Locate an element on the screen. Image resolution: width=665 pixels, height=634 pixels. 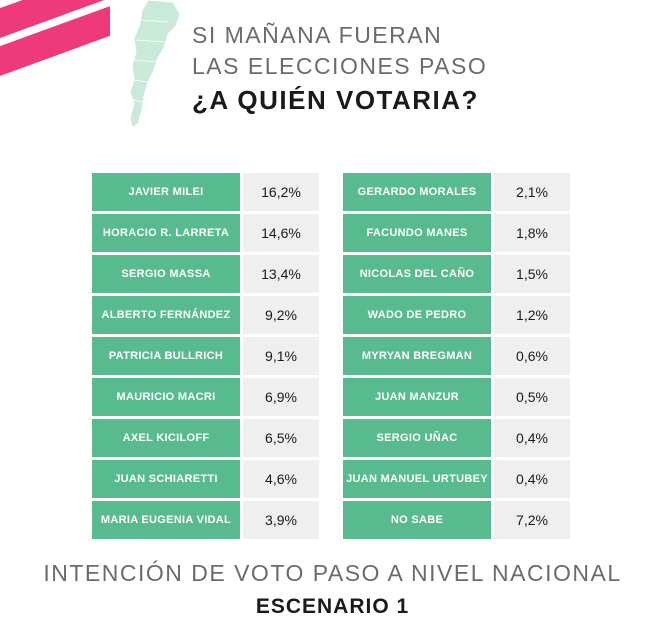
title-question: ¿A QUIÉN VOTARIA? is located at coordinates (335, 100).